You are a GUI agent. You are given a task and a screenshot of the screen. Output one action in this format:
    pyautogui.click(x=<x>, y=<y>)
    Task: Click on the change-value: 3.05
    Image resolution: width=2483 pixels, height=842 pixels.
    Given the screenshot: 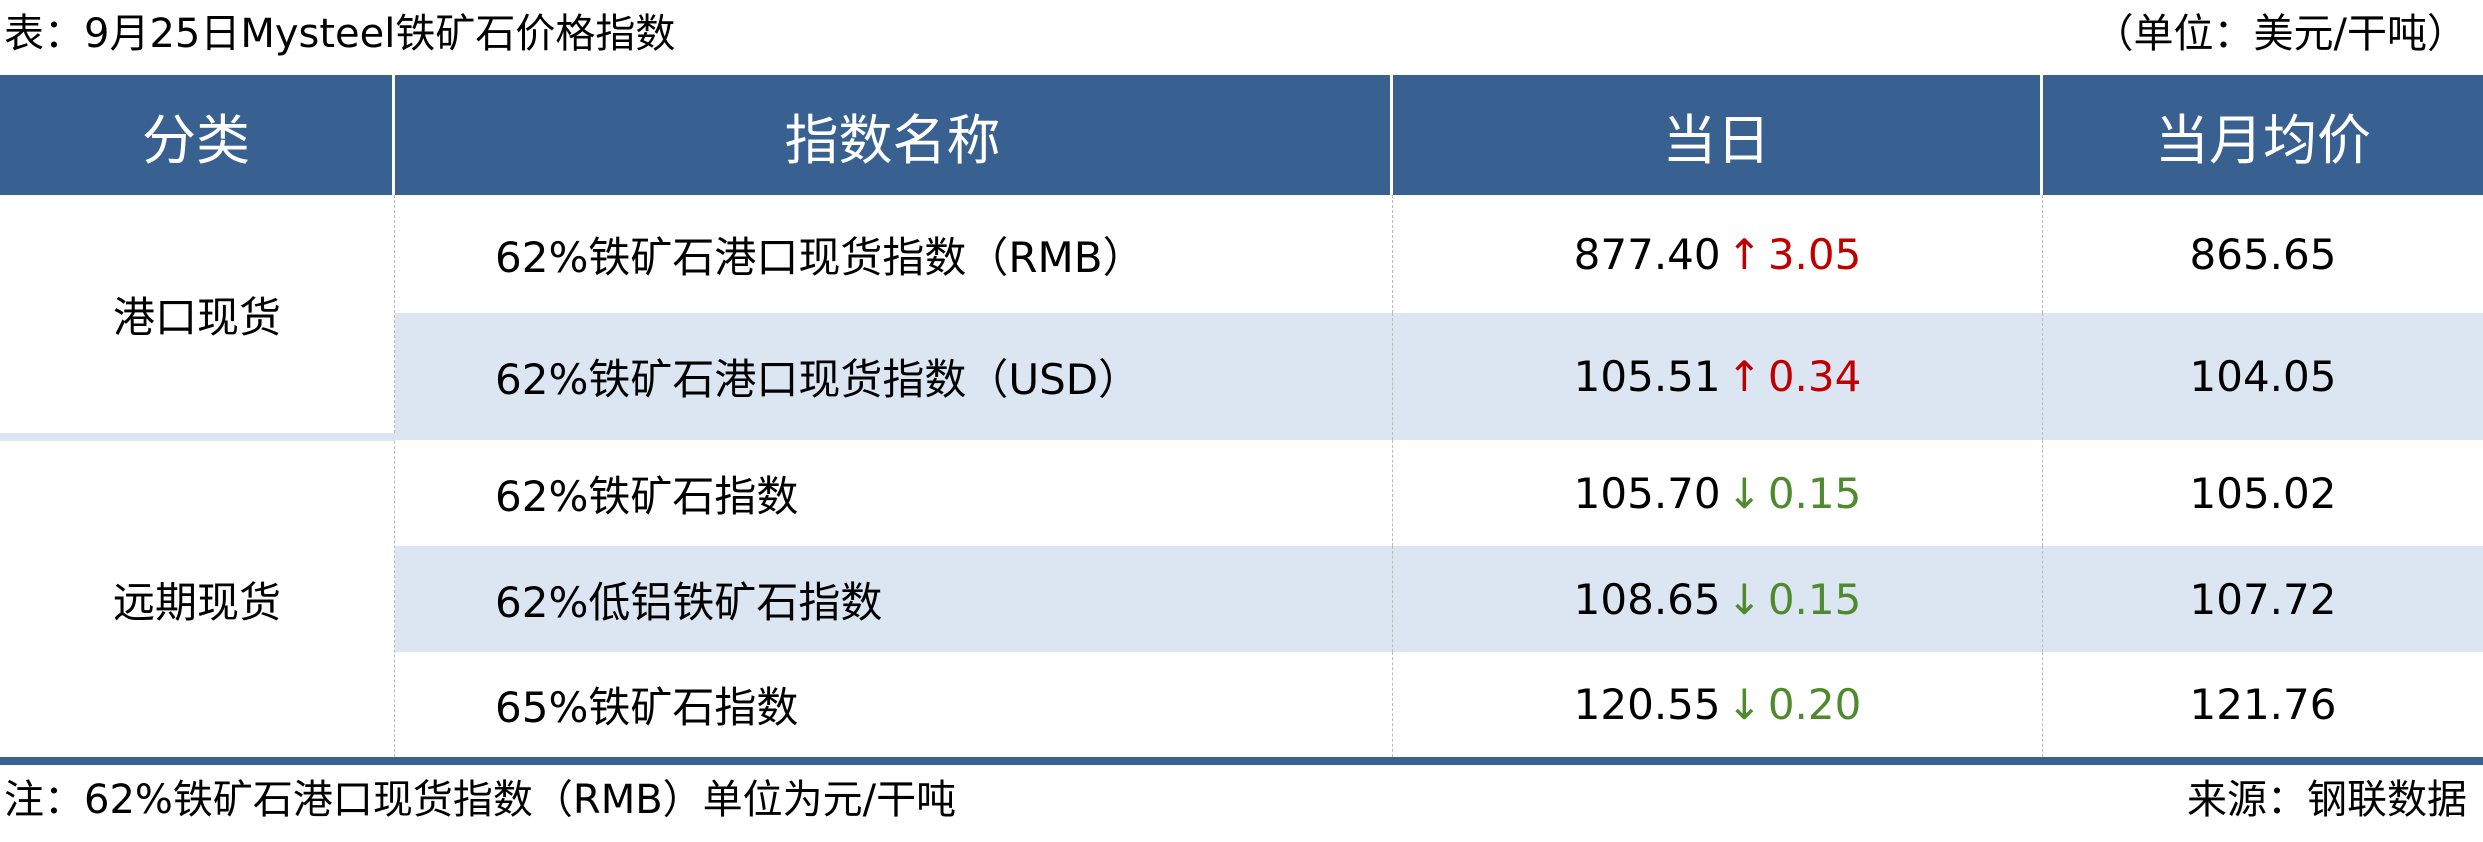 What is the action you would take?
    pyautogui.click(x=1814, y=254)
    